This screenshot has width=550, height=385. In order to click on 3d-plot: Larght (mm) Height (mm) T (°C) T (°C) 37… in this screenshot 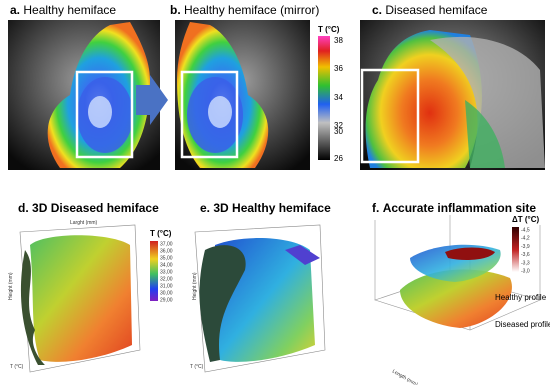, I will do `click(90, 296)`.